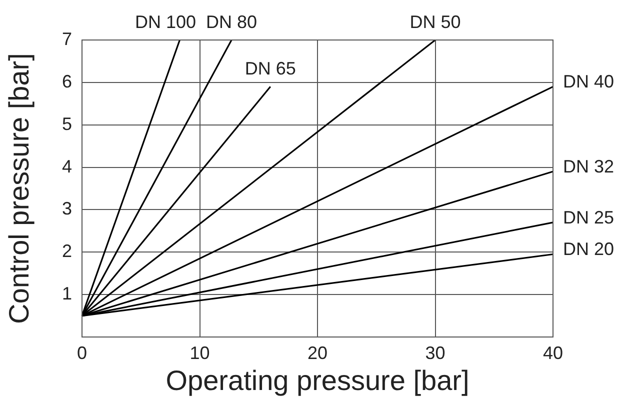 Image resolution: width=630 pixels, height=403 pixels. I want to click on series-label: DN 25, so click(588, 217).